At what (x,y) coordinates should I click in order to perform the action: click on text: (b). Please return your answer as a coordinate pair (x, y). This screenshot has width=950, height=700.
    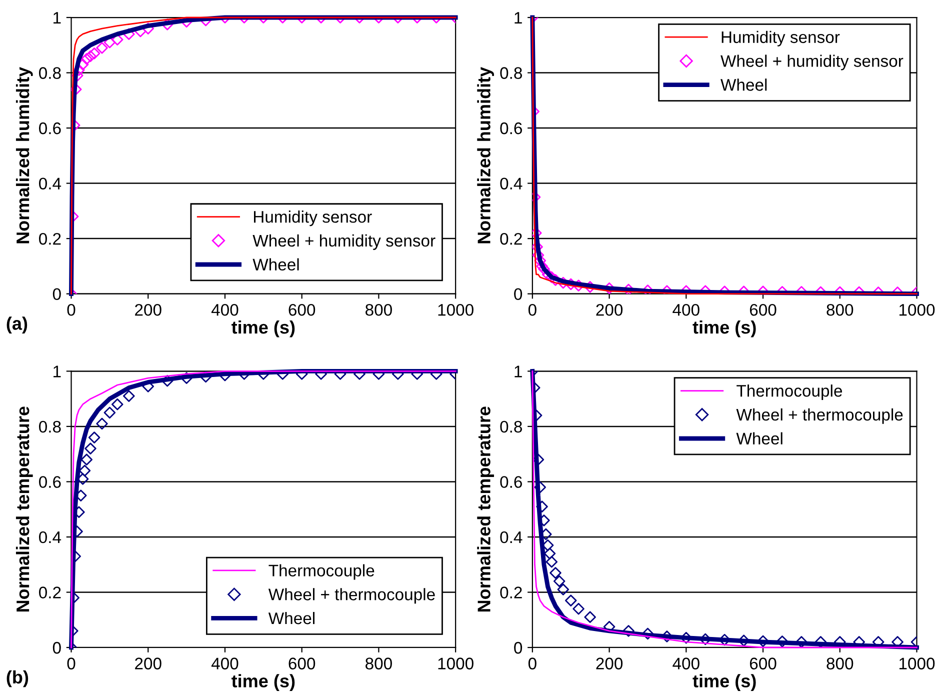
    Looking at the image, I should click on (17, 679).